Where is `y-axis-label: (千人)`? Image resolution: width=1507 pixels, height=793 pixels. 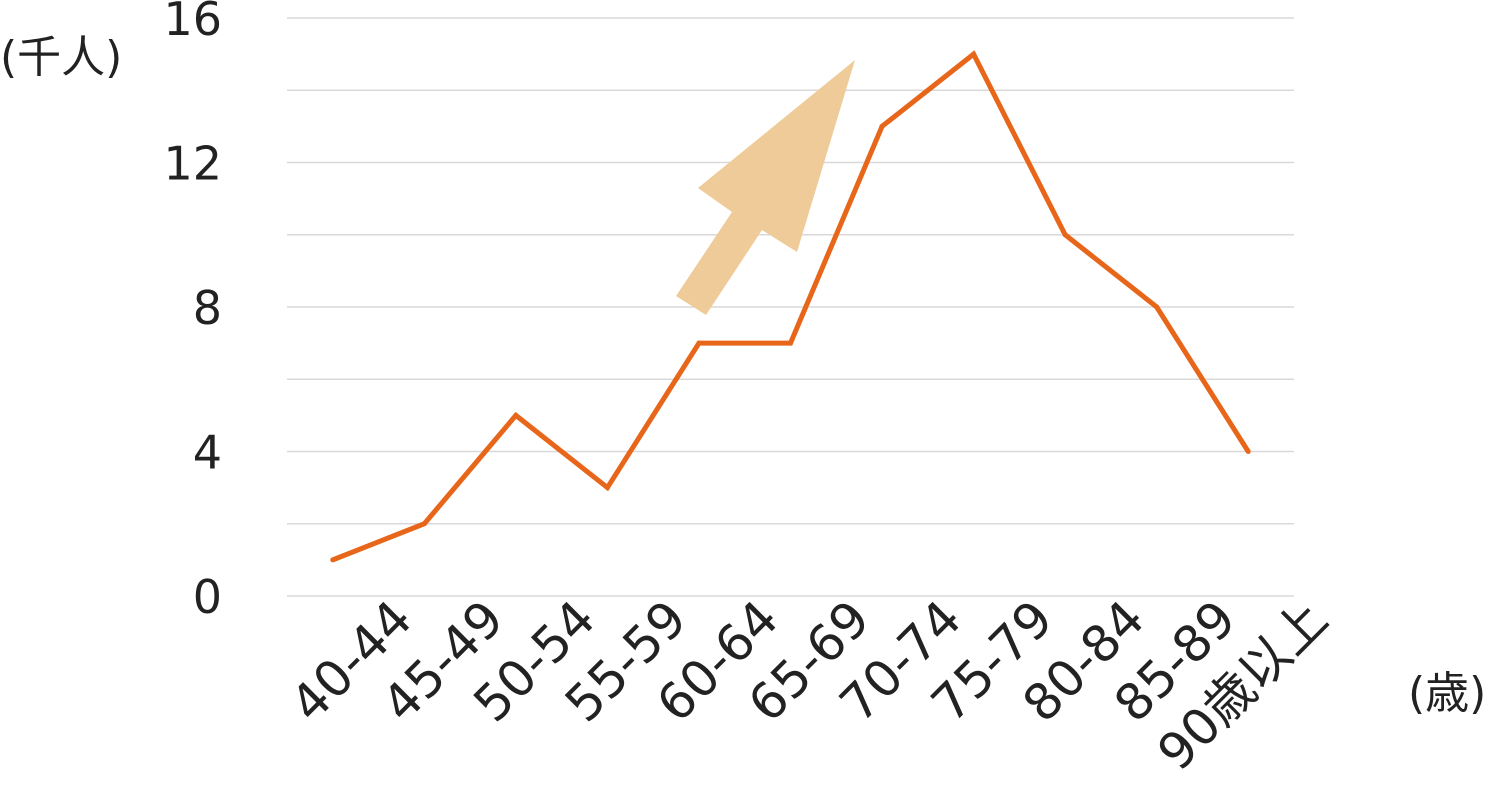
y-axis-label: (千人) is located at coordinates (61, 57).